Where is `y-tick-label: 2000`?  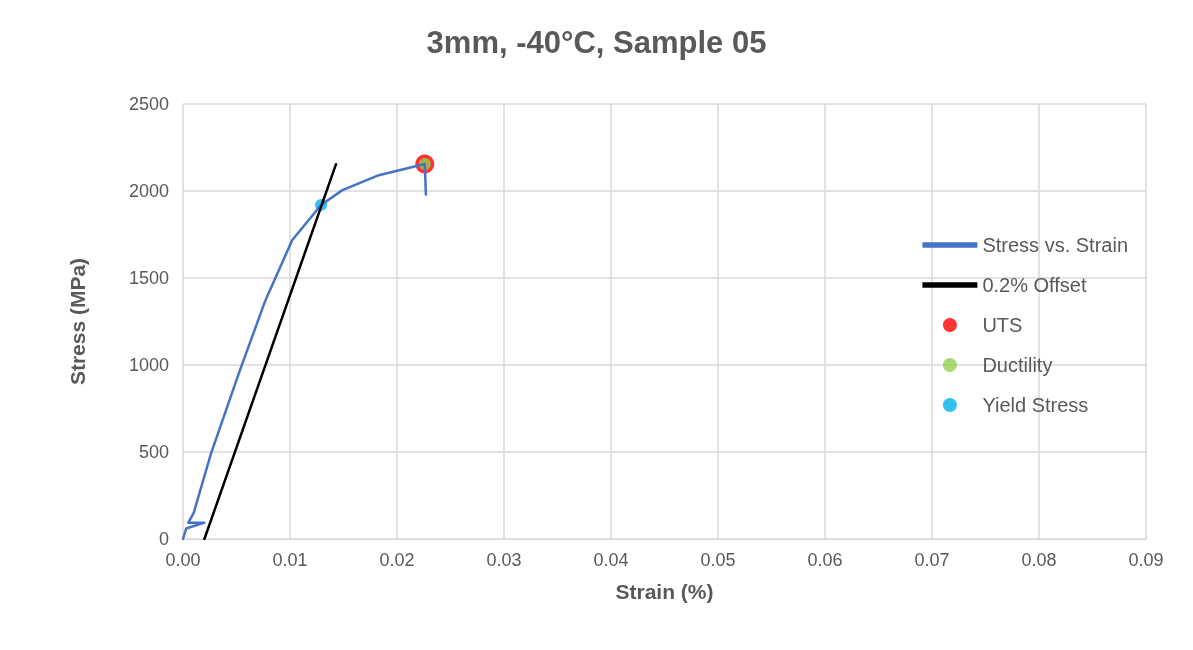
y-tick-label: 2000 is located at coordinates (148, 191).